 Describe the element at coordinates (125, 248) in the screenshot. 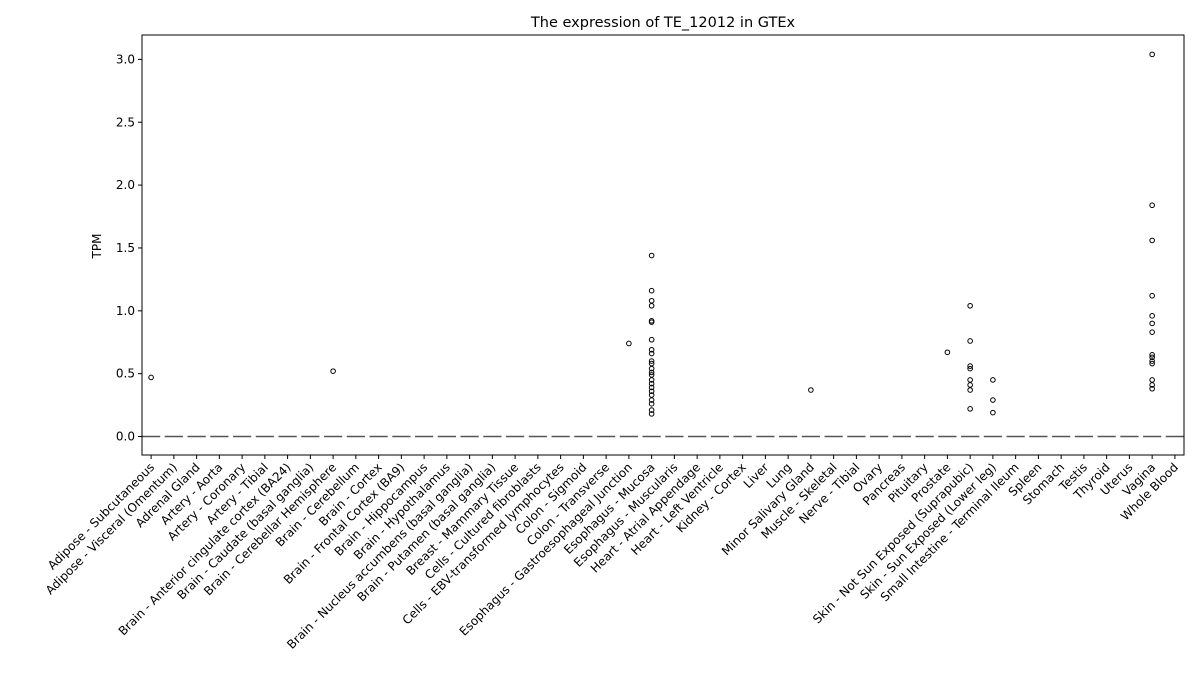

I see `y-tick-label: 1.5` at that location.